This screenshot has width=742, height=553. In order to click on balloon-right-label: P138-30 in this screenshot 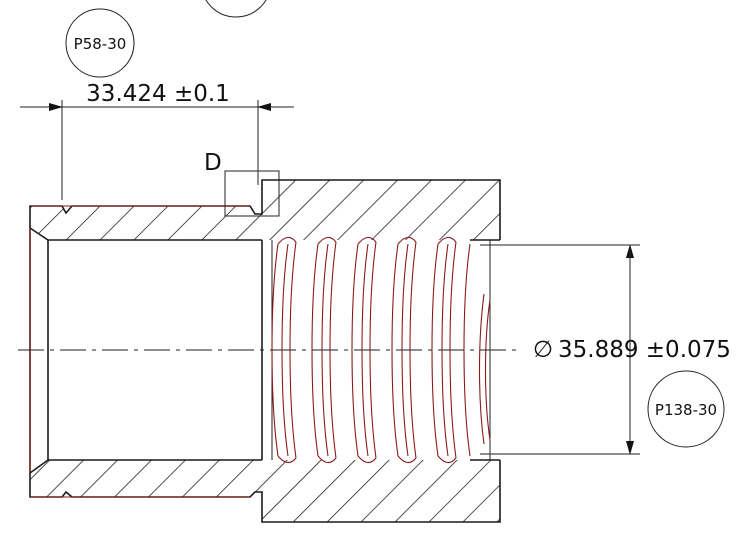, I will do `click(686, 410)`.